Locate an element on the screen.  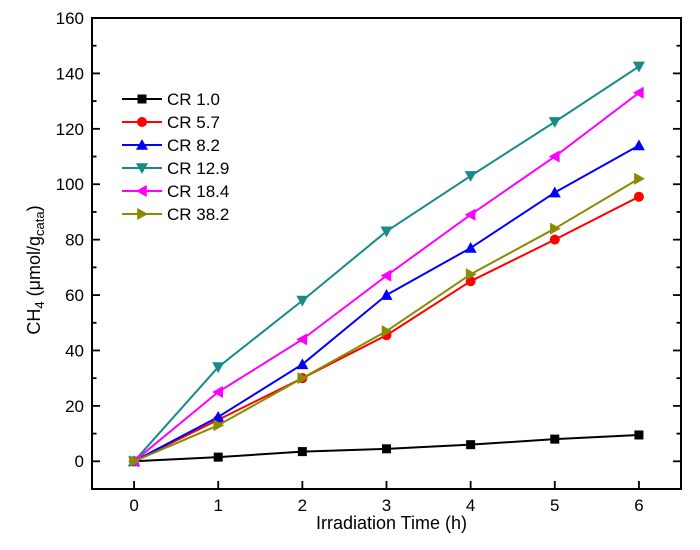
legend-entry-cr-5-7: CR 5.7 is located at coordinates (171, 122).